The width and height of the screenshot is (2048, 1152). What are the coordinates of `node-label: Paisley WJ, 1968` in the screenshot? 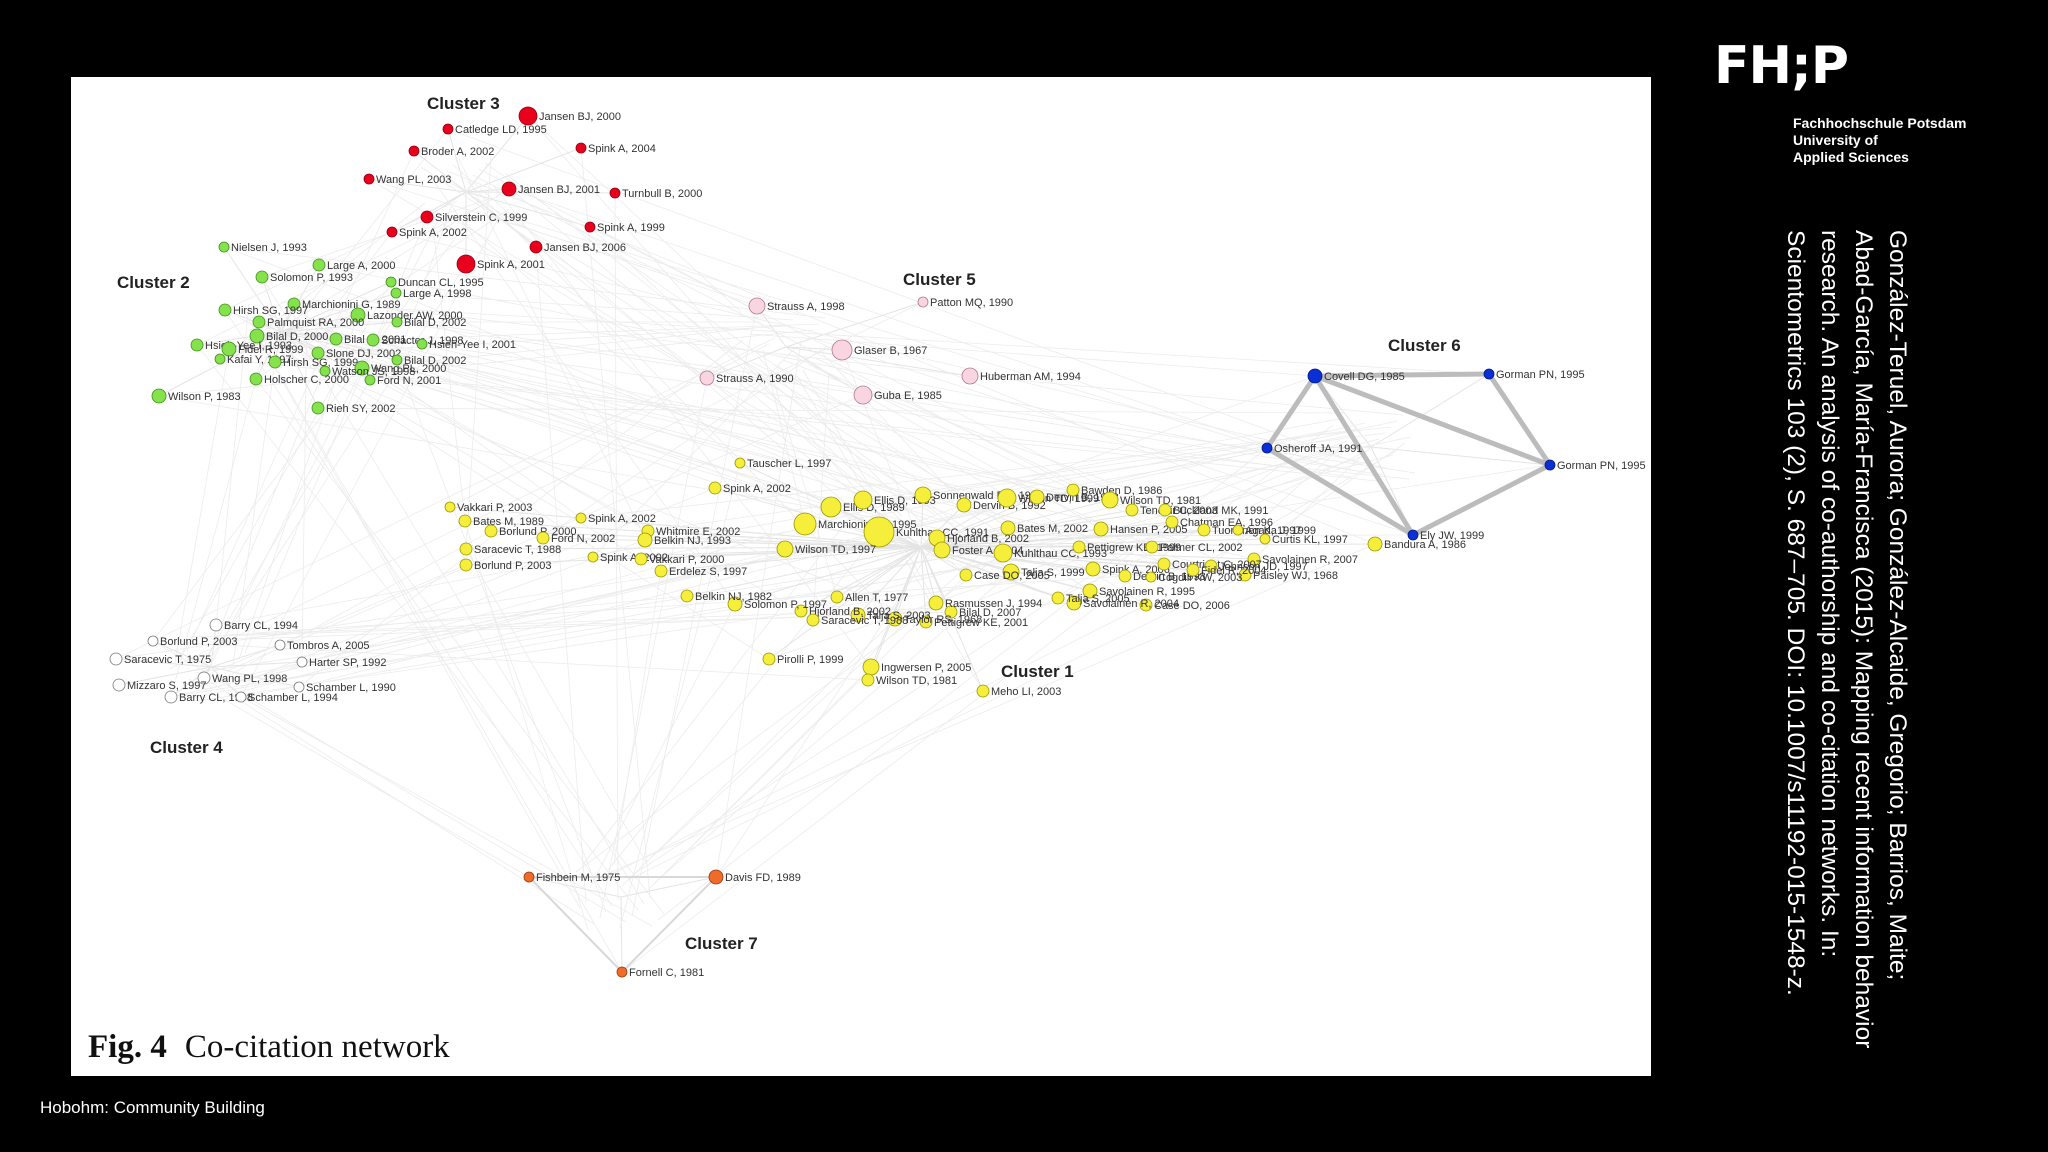 It's located at (1295, 576).